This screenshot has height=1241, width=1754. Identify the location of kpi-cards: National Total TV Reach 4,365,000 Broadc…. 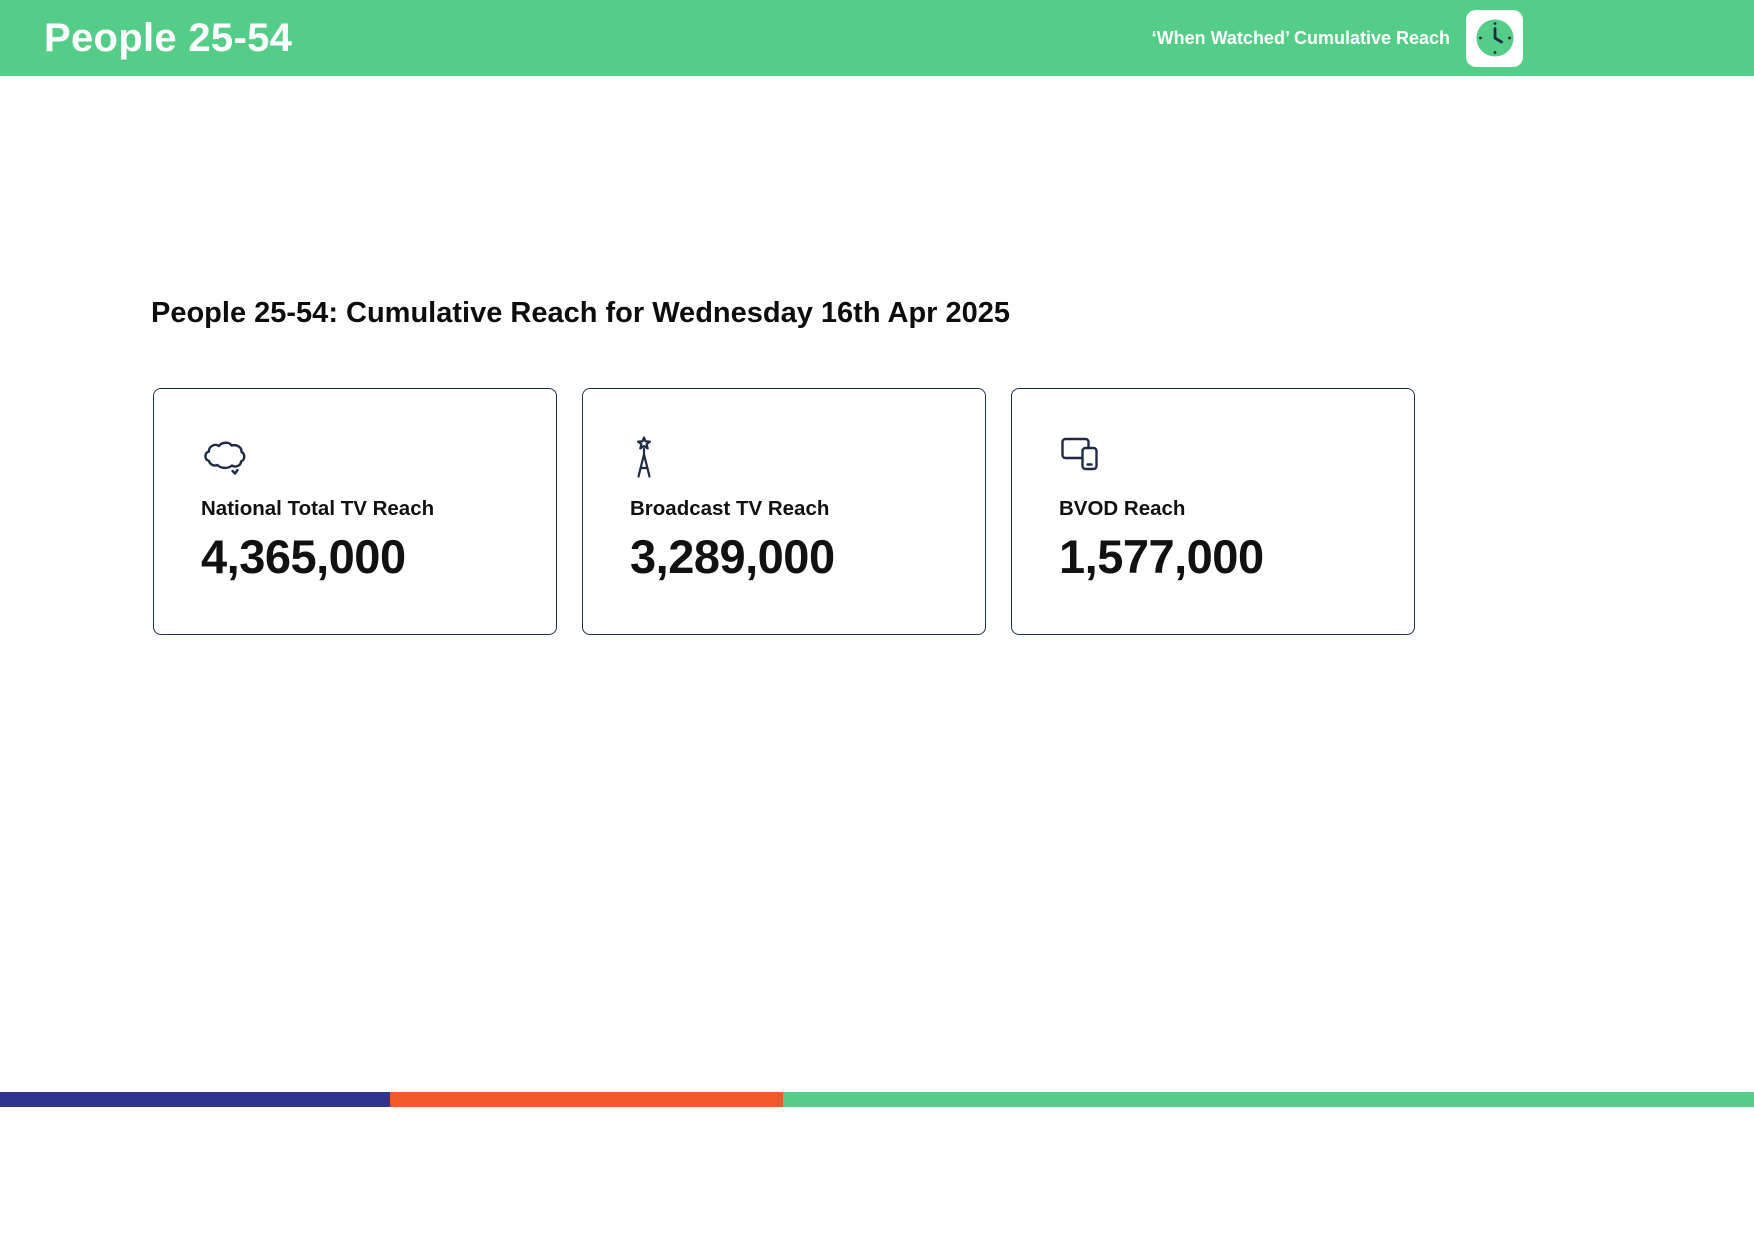
(784, 511).